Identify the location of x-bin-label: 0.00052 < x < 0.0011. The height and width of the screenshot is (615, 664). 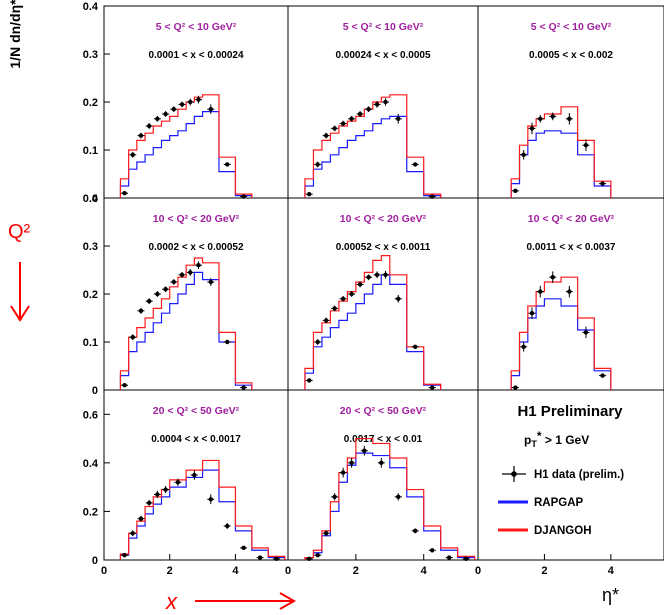
(383, 247).